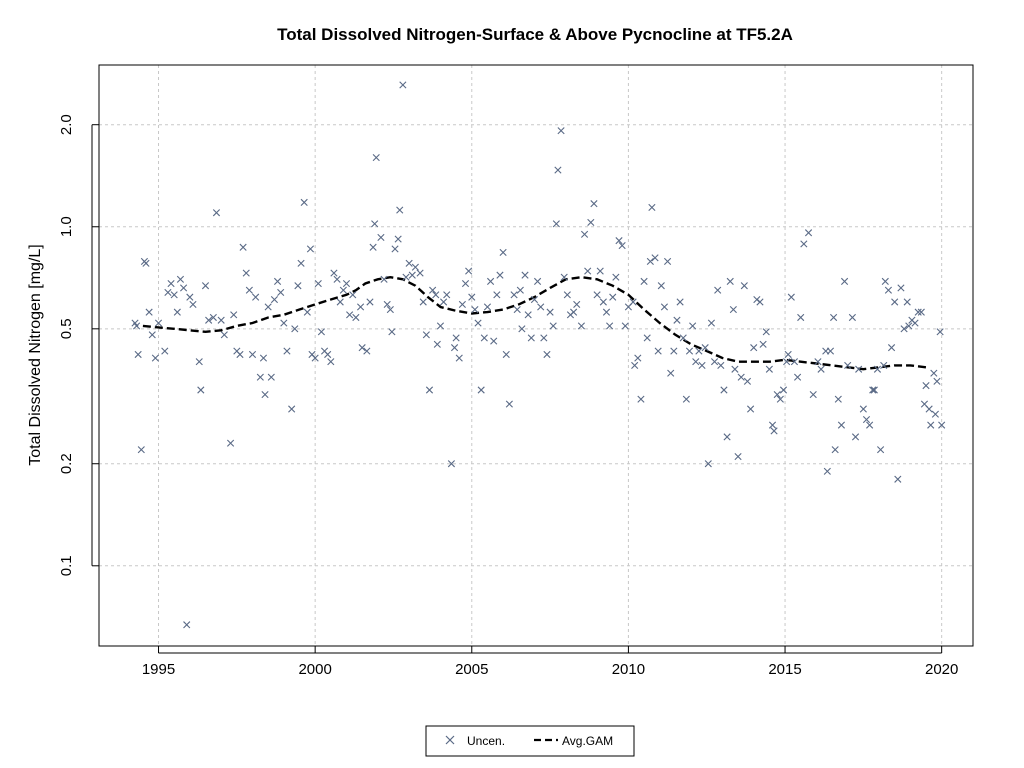  Describe the element at coordinates (35, 354) in the screenshot. I see `y-axis-label: Total Dissolved Nitrogen [mg/L]` at that location.